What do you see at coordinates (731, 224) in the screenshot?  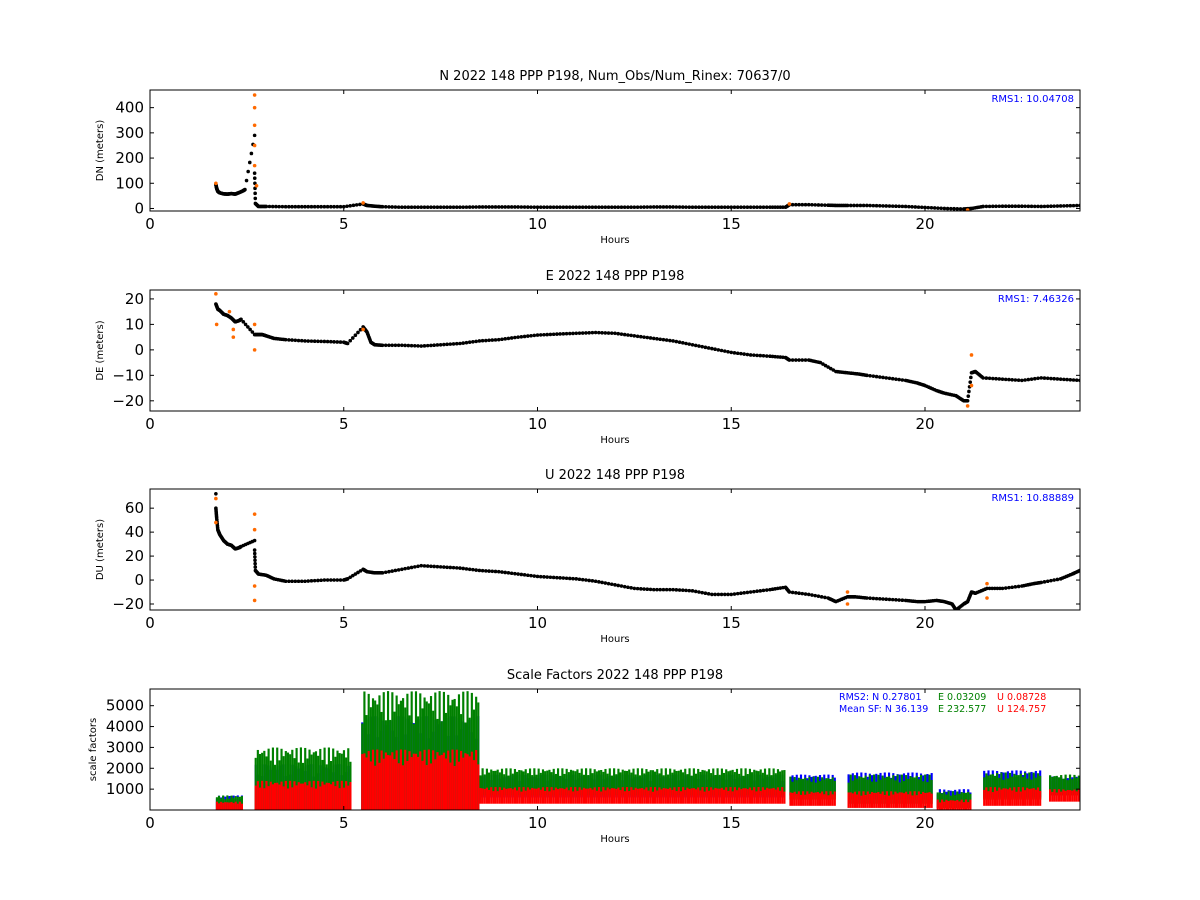 I see `x-tick-label: 15` at bounding box center [731, 224].